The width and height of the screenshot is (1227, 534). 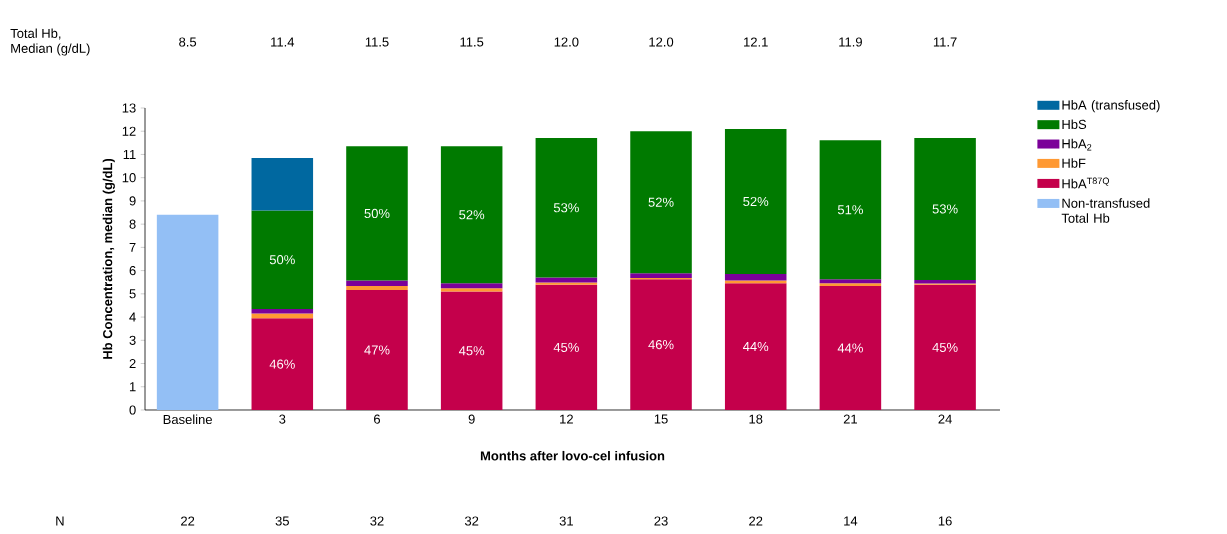 What do you see at coordinates (850, 419) in the screenshot?
I see `x-tick-label: 21` at bounding box center [850, 419].